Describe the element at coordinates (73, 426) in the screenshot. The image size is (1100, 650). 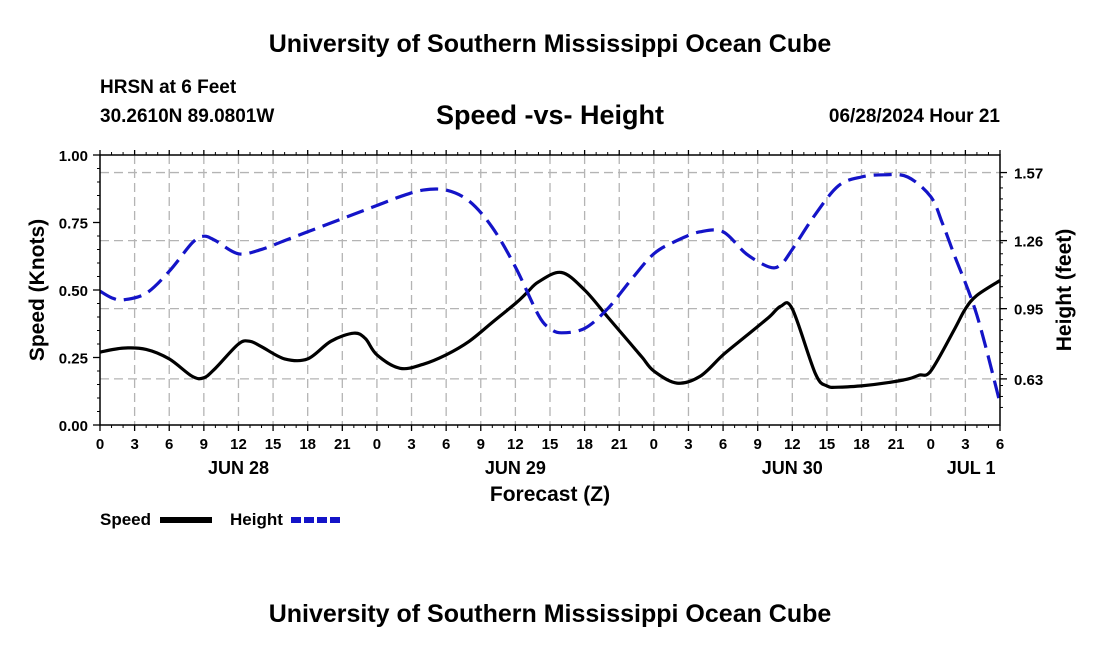
I see `y-tick-label: 0.00` at that location.